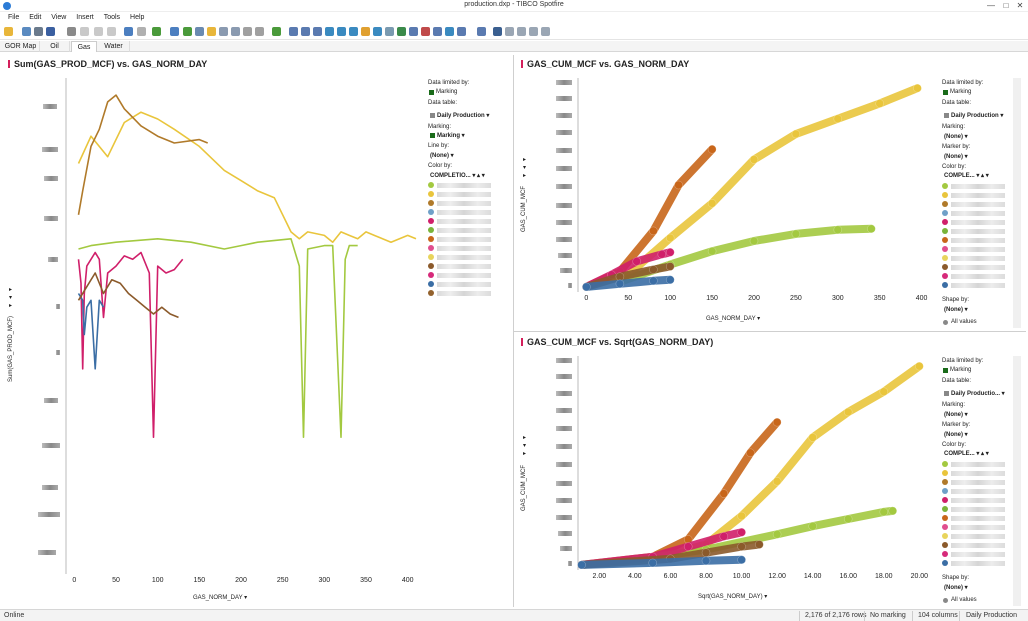 The height and width of the screenshot is (621, 1028). Describe the element at coordinates (733, 597) in the screenshot. I see `x-axis-label: Sqrt(GAS_NORM_DAY) ▾` at that location.